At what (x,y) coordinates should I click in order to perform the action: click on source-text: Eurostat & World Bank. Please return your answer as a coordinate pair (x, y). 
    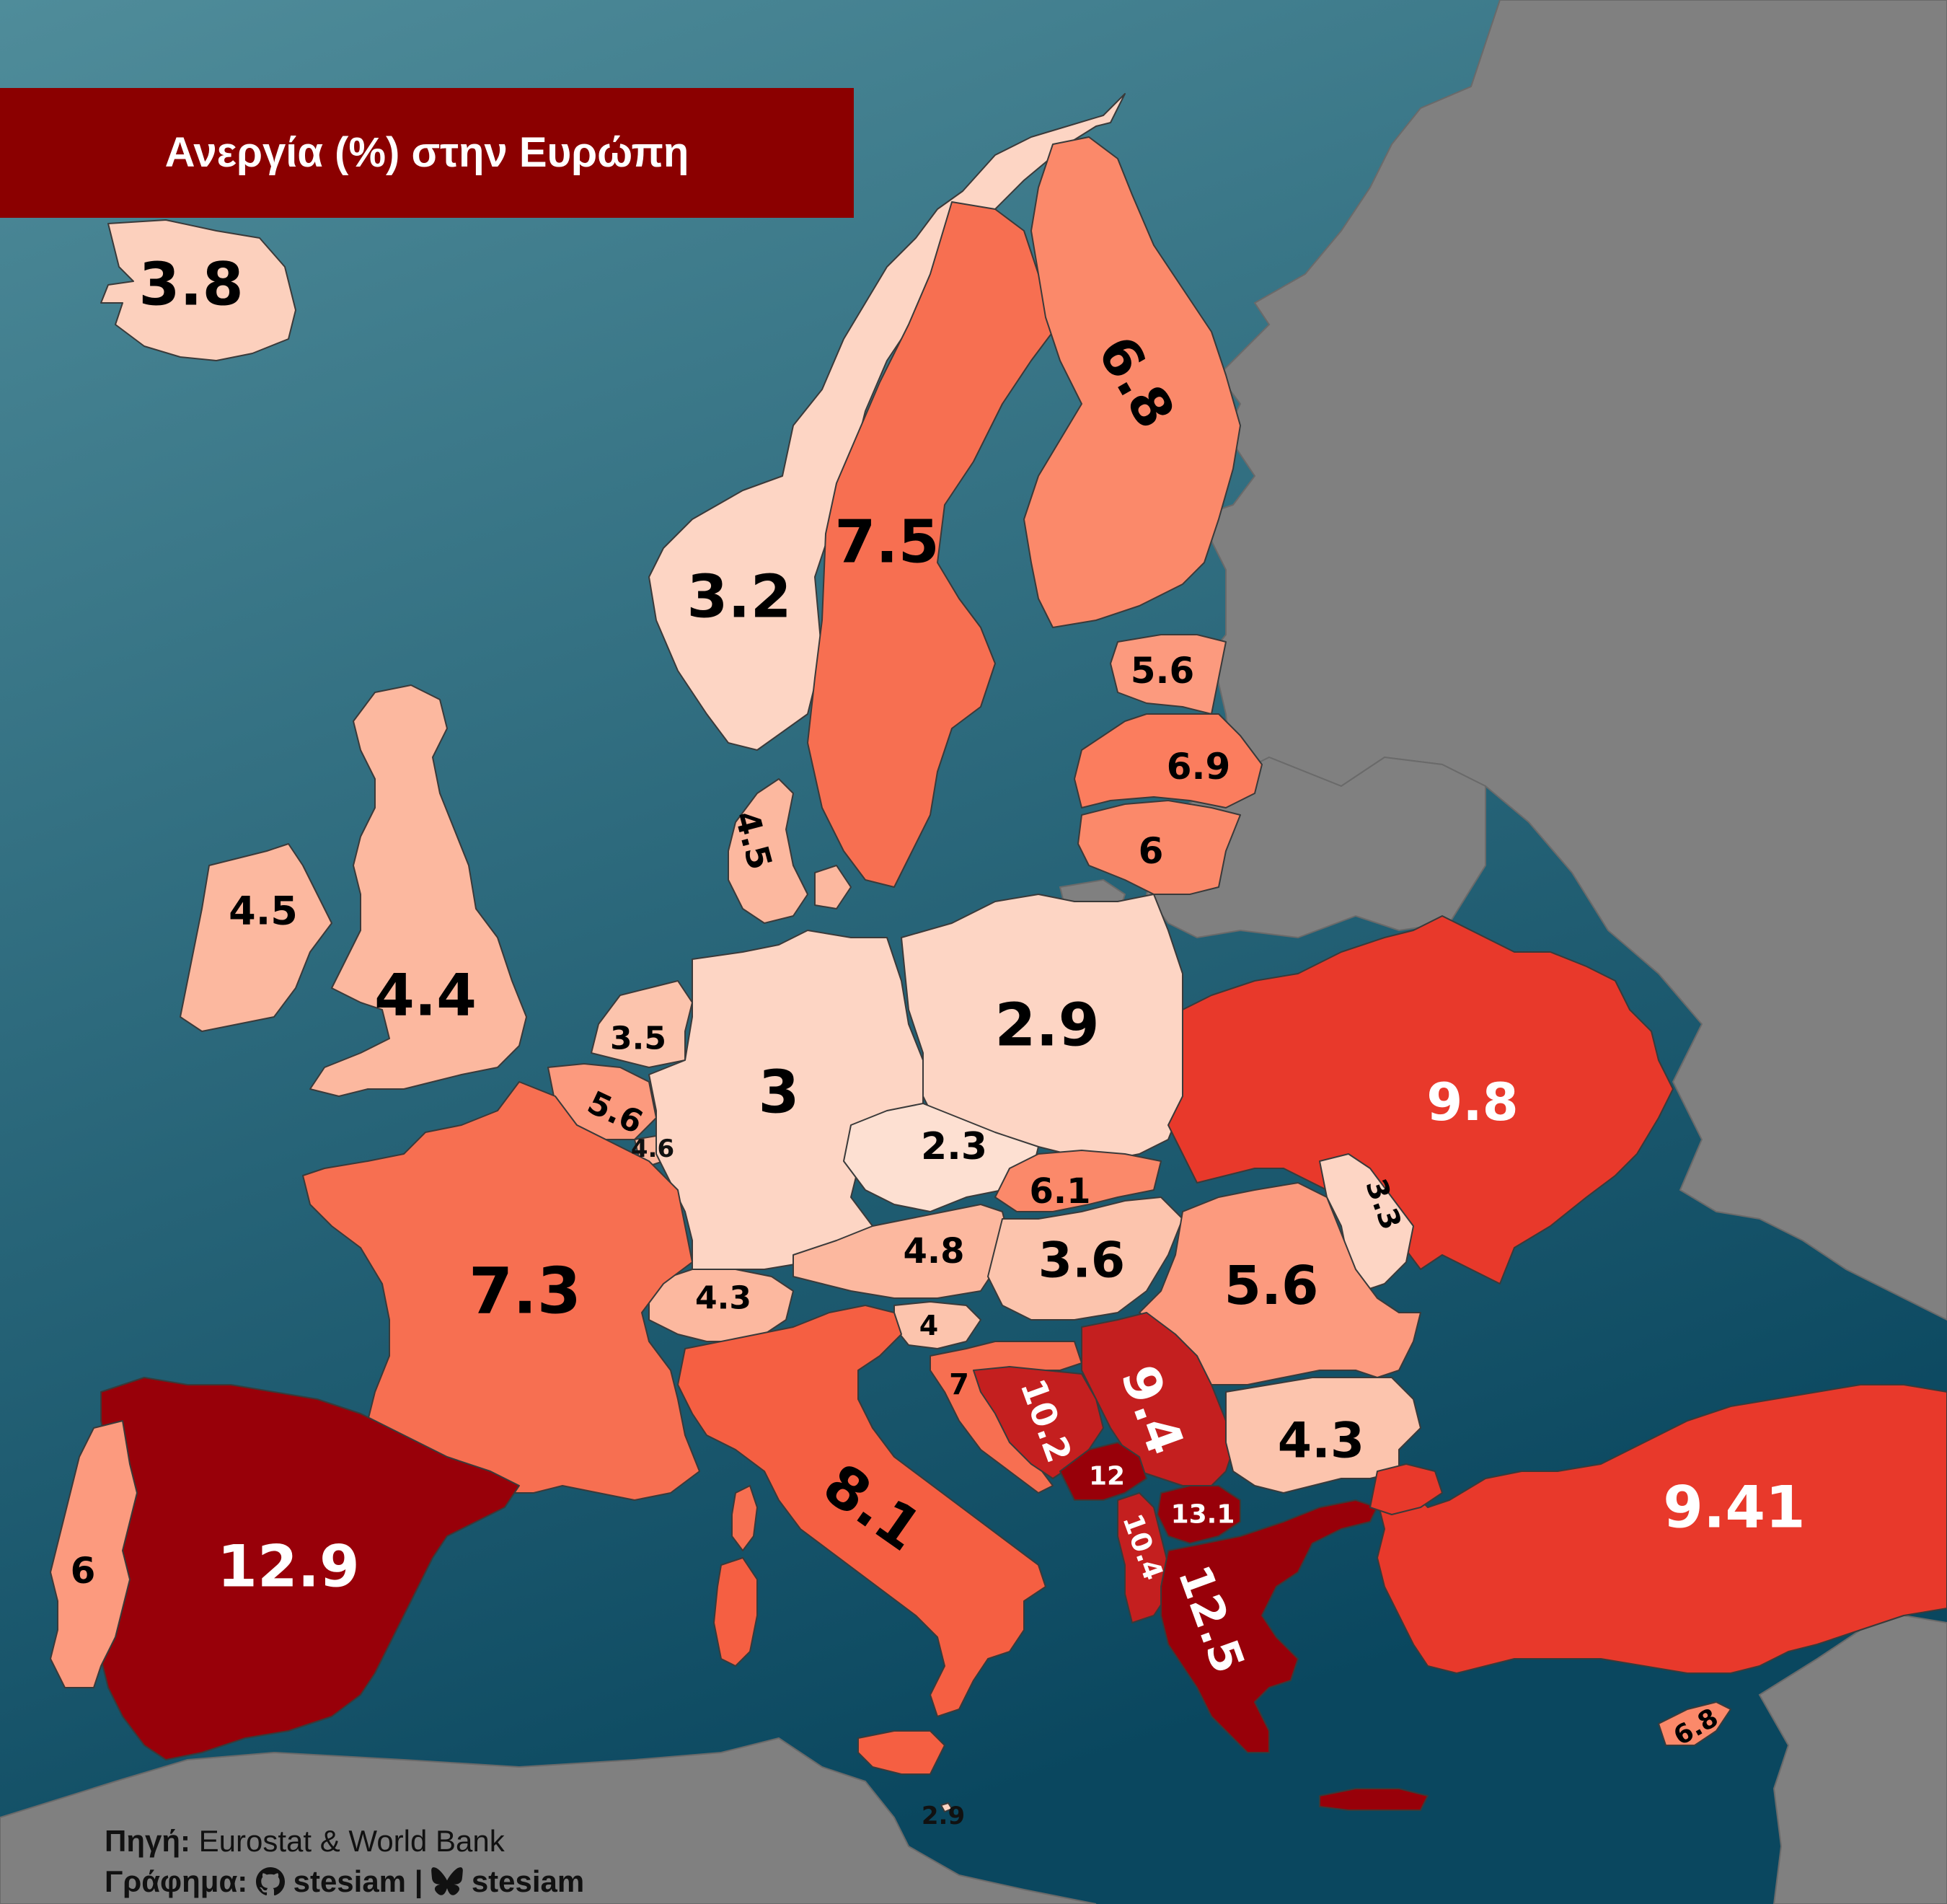
    Looking at the image, I should click on (351, 1841).